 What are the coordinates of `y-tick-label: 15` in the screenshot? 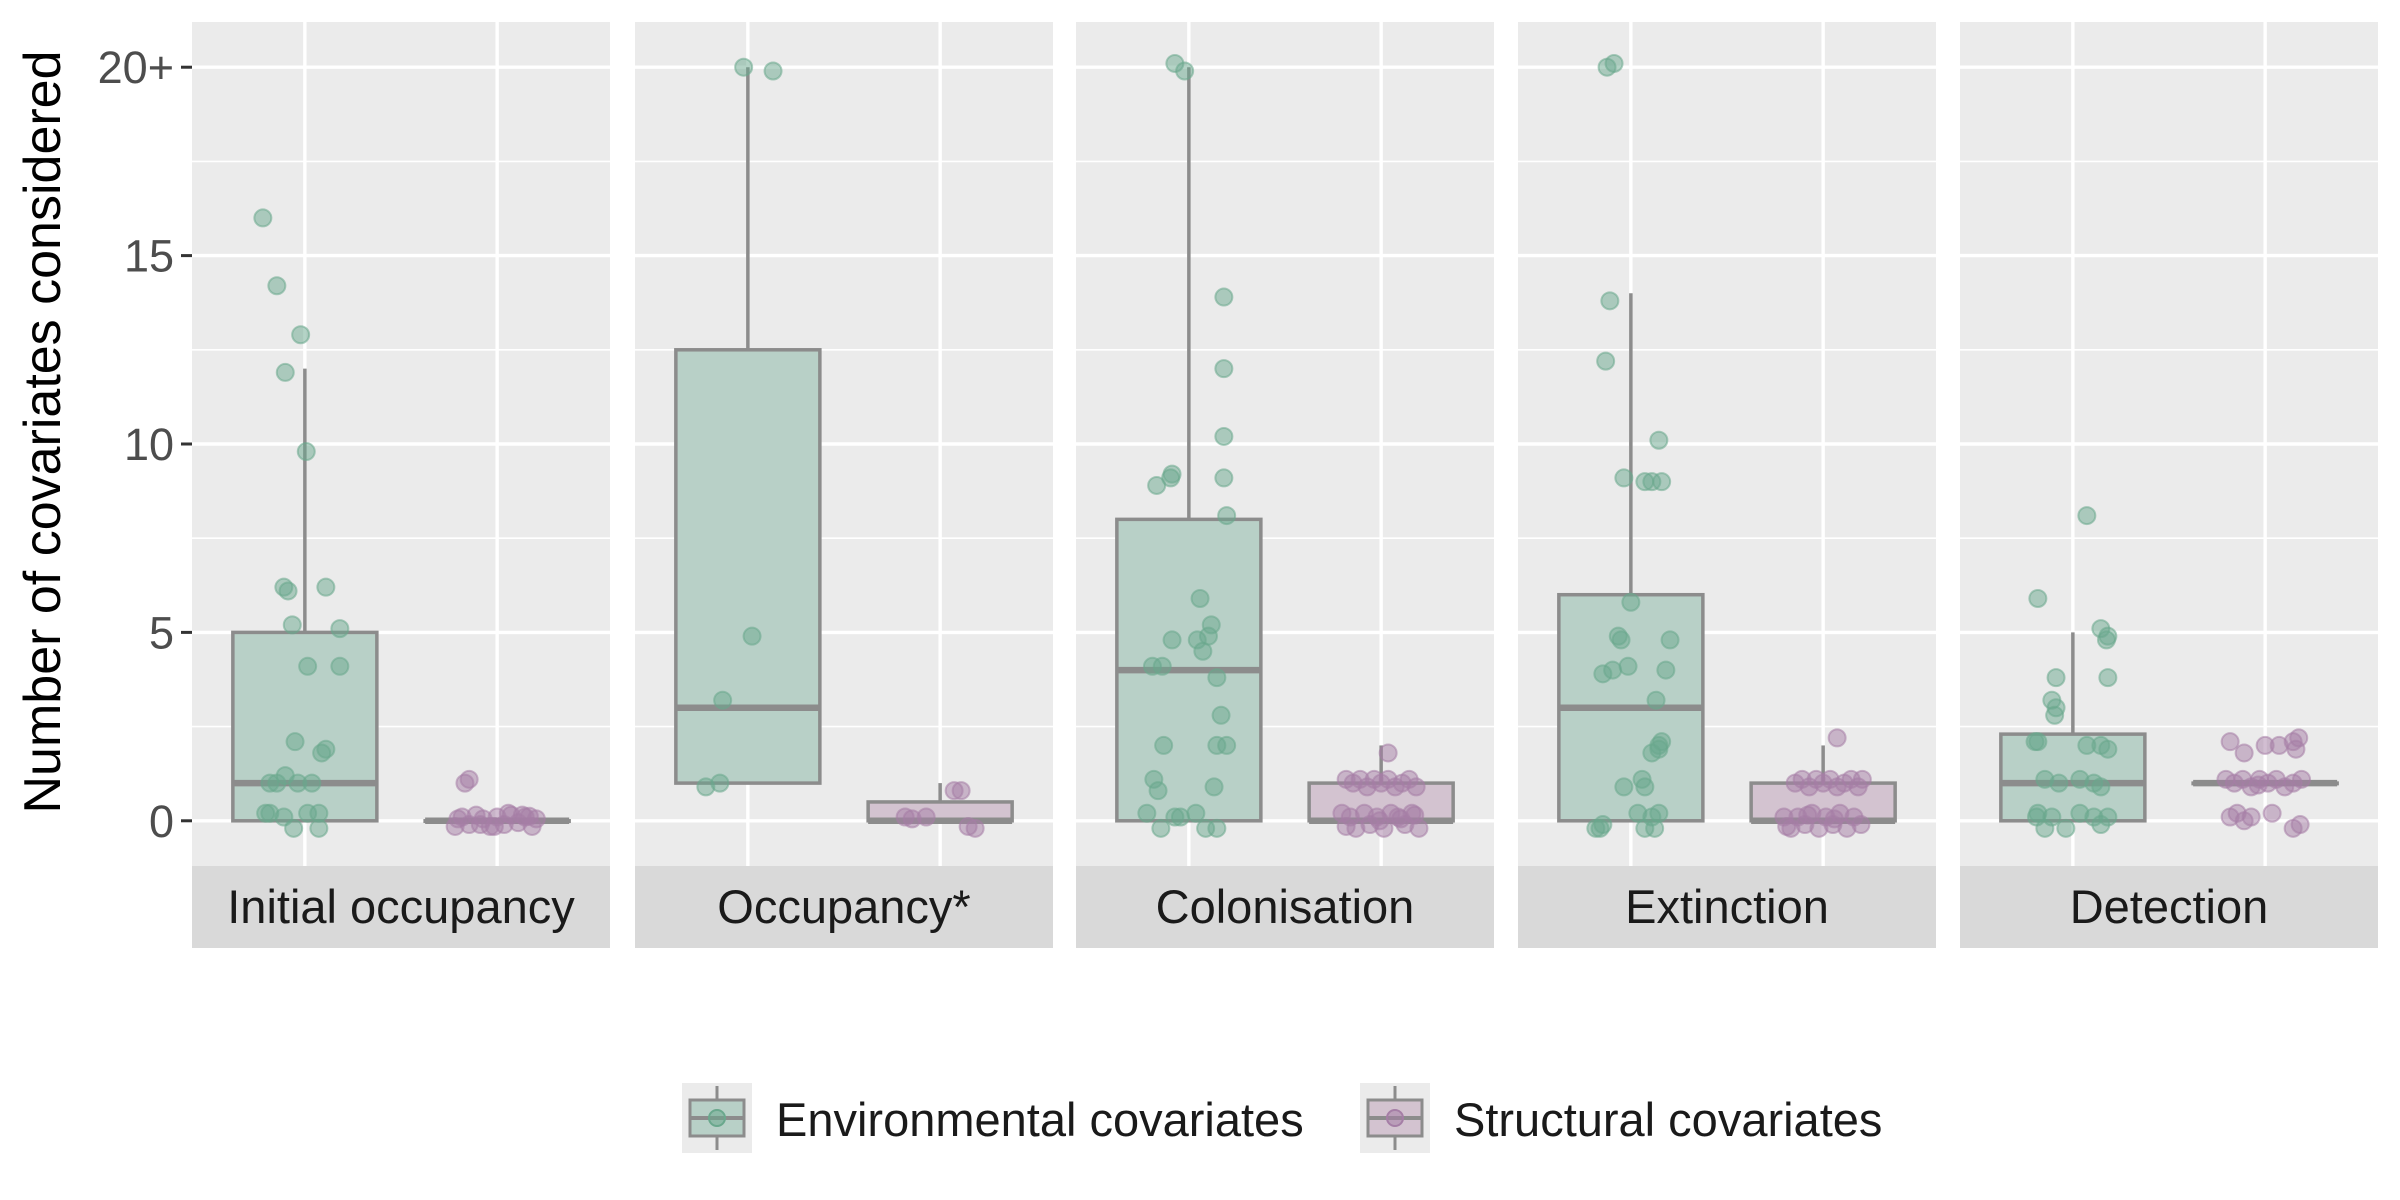 It's located at (149, 256).